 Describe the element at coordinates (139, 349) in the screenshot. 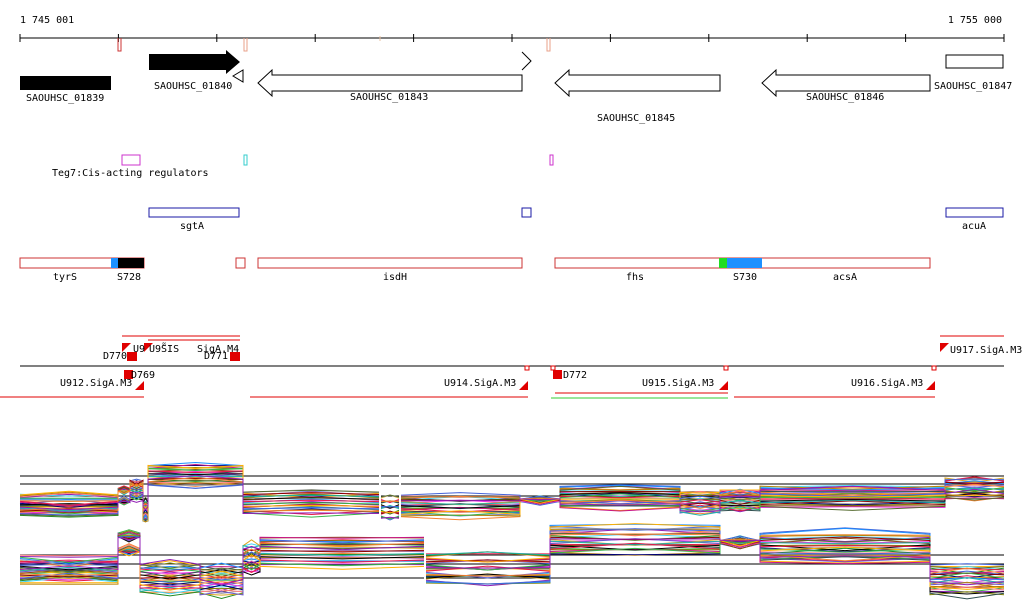

I see `transcript-label: U9` at that location.